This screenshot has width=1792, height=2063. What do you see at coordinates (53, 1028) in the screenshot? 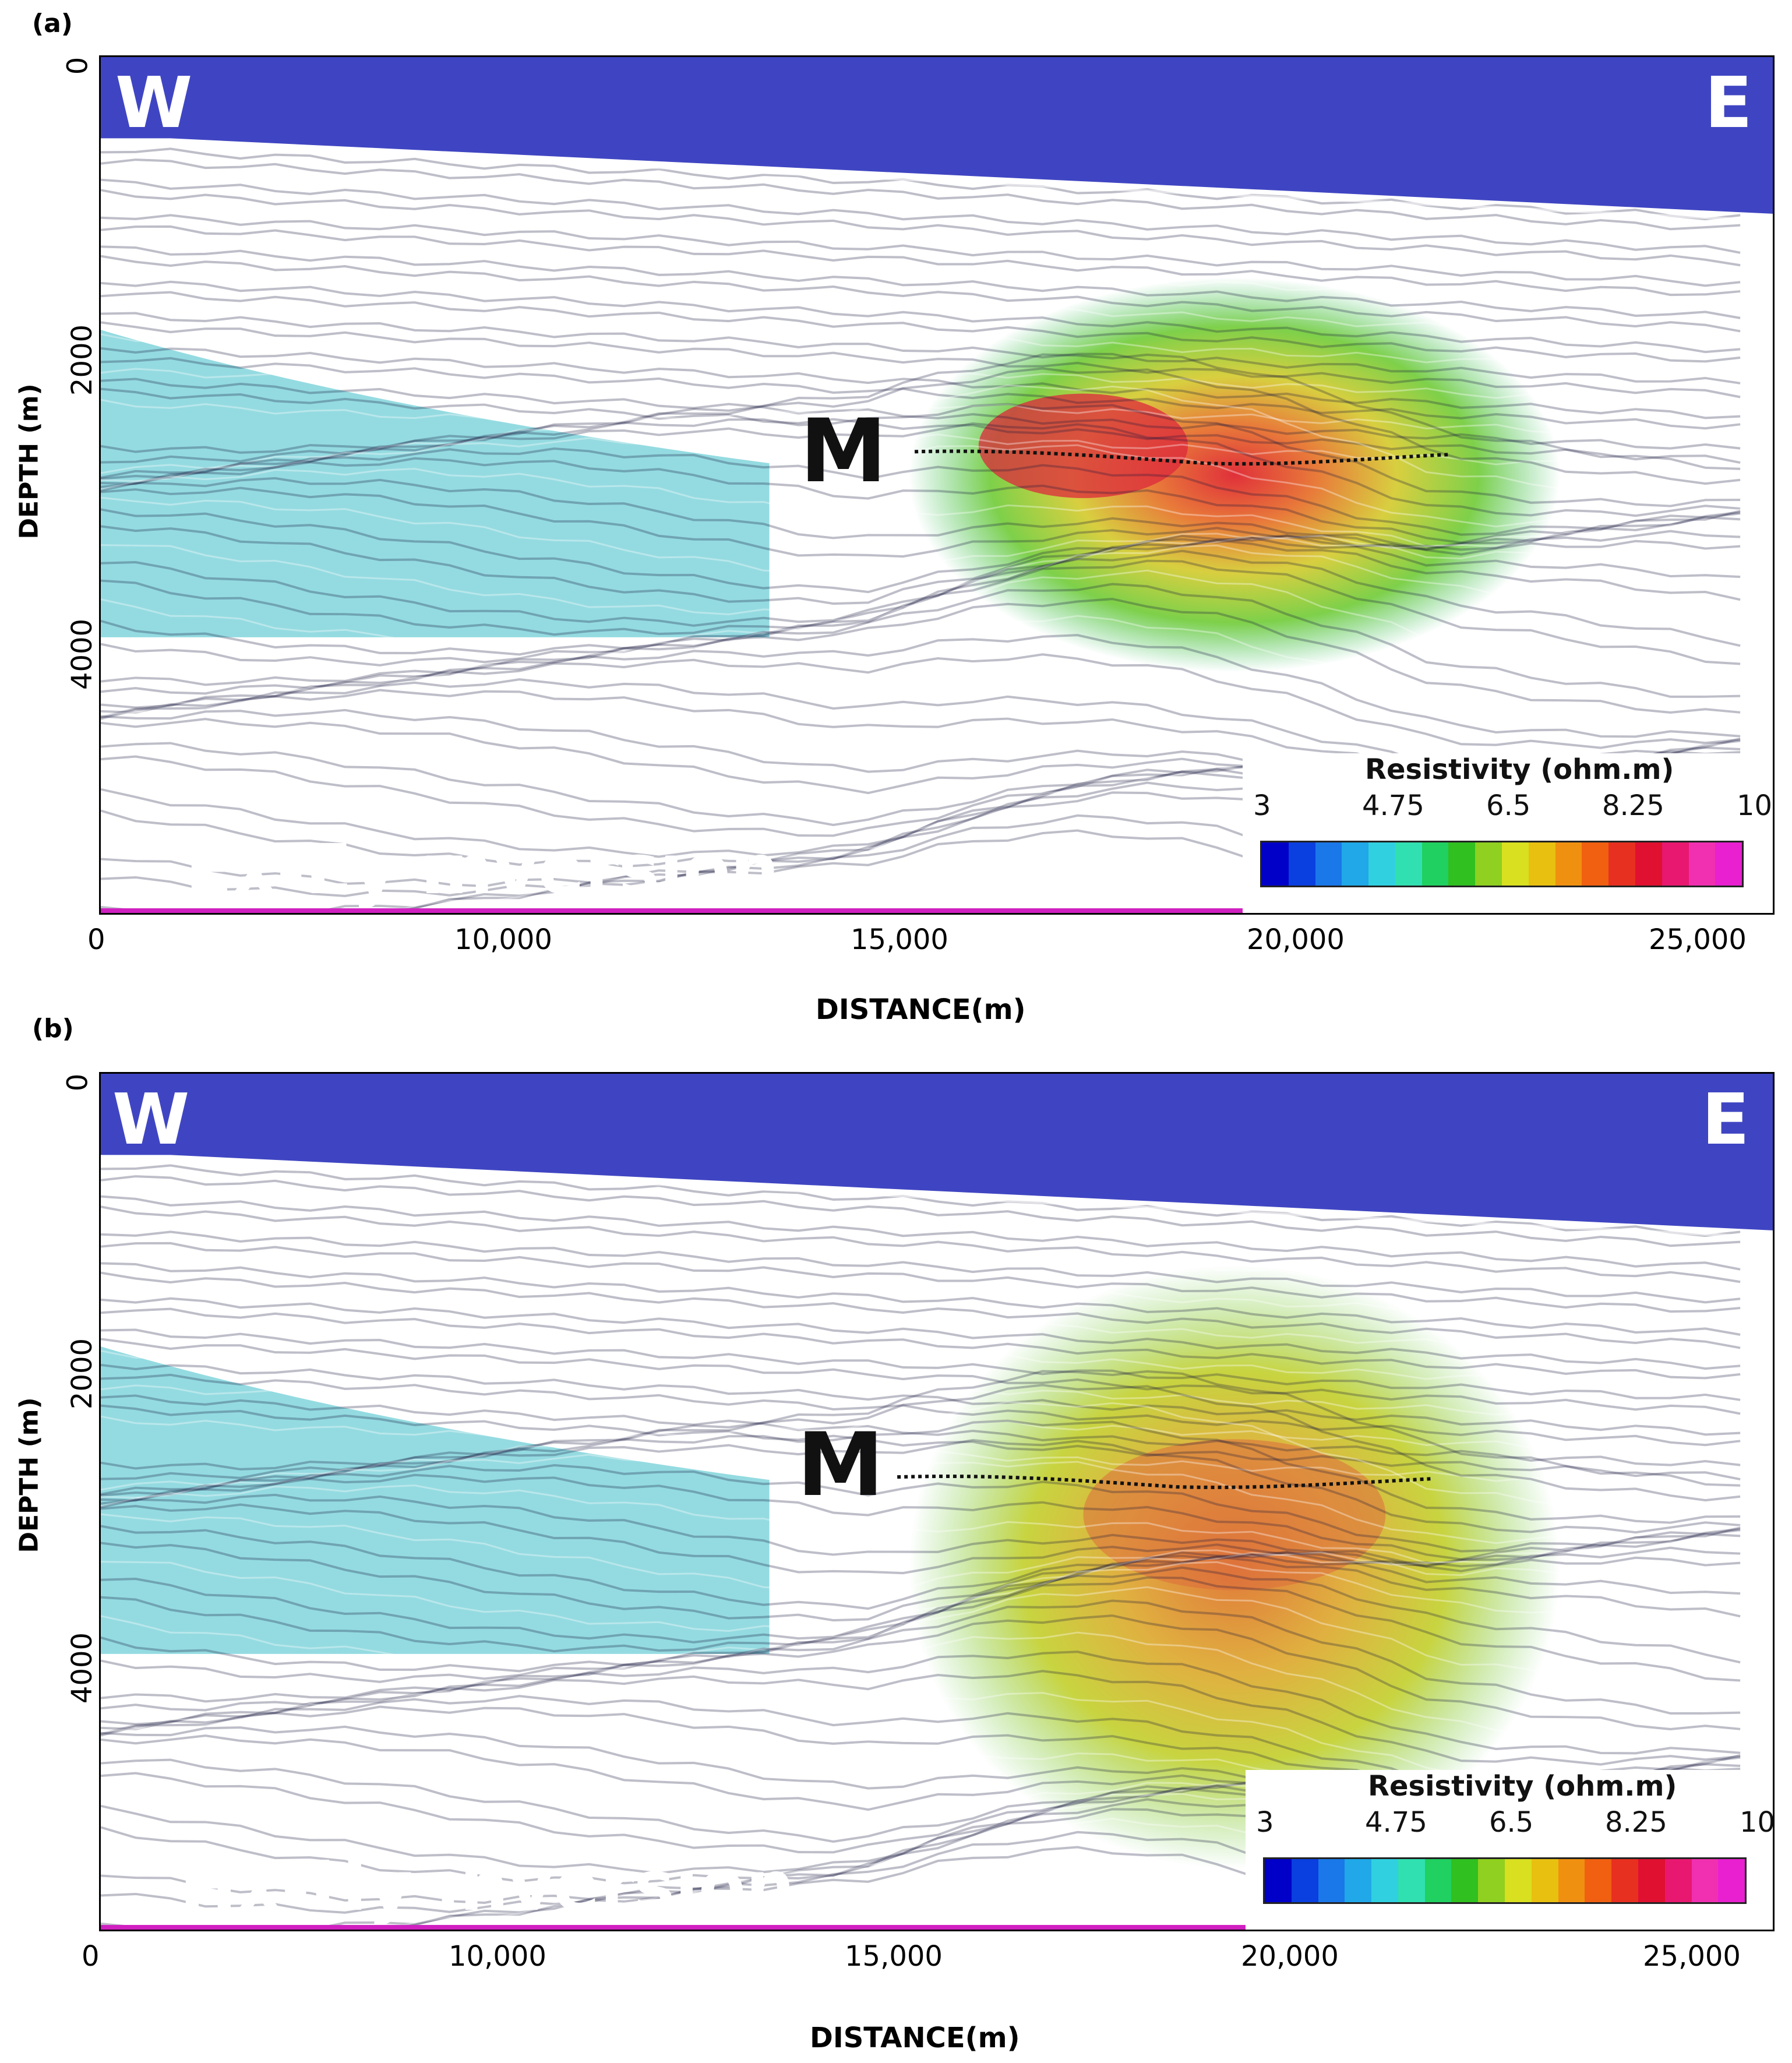
I see `panel-label: (b)` at bounding box center [53, 1028].